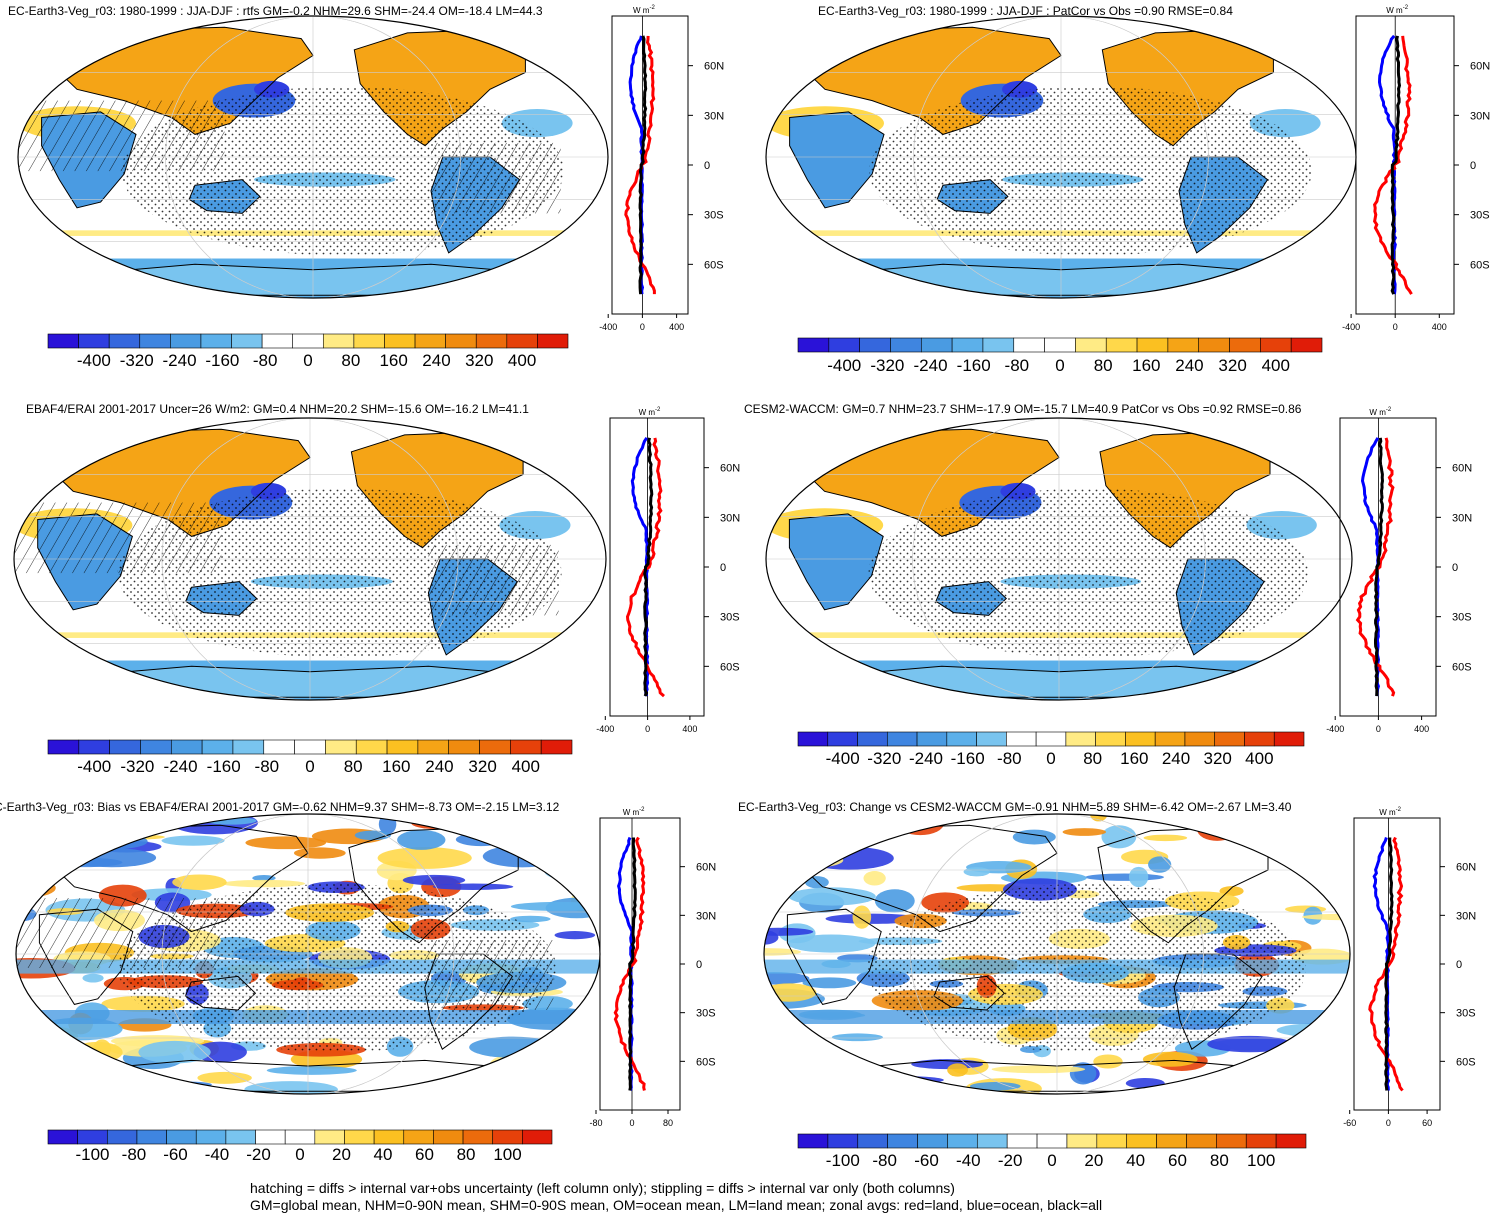  Describe the element at coordinates (1351, 327) in the screenshot. I see `zonal-xtick-label: -400` at that location.